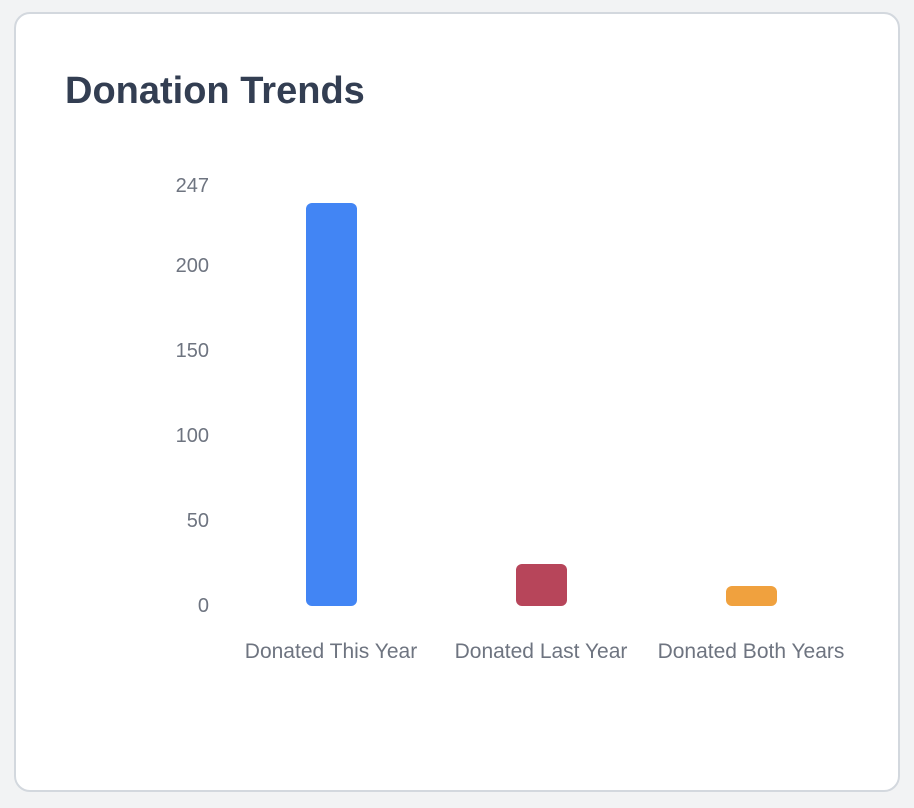  What do you see at coordinates (192, 350) in the screenshot?
I see `y-tick-label: 150` at bounding box center [192, 350].